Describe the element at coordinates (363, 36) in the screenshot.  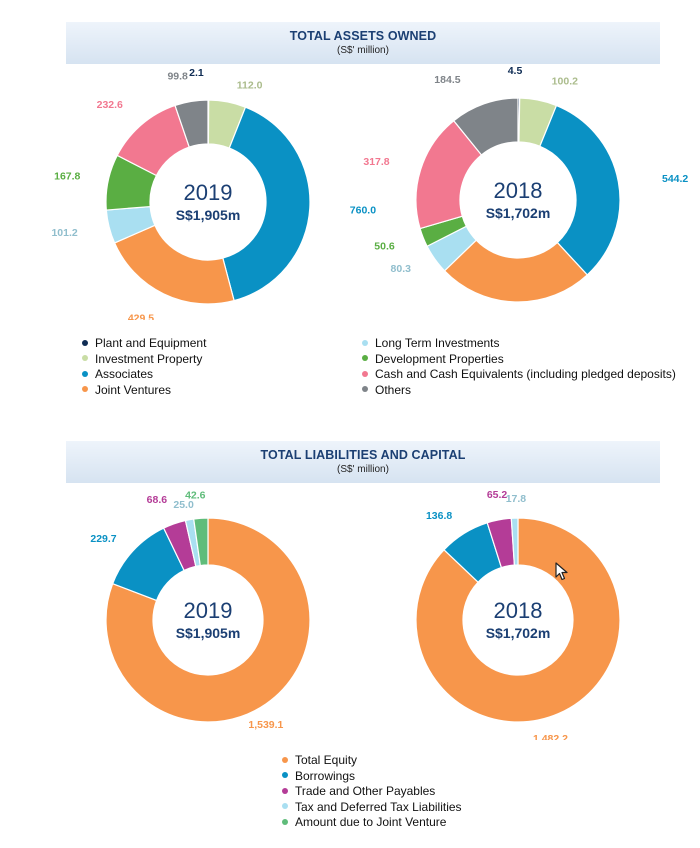
I see `assets-title: TOTAL ASSETS OWNED` at that location.